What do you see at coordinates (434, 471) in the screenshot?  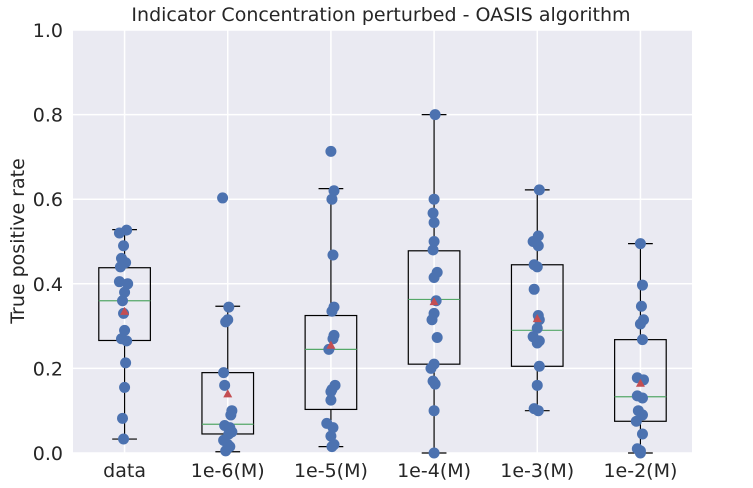 I see `x-tick-label: 1e-4(M)` at bounding box center [434, 471].